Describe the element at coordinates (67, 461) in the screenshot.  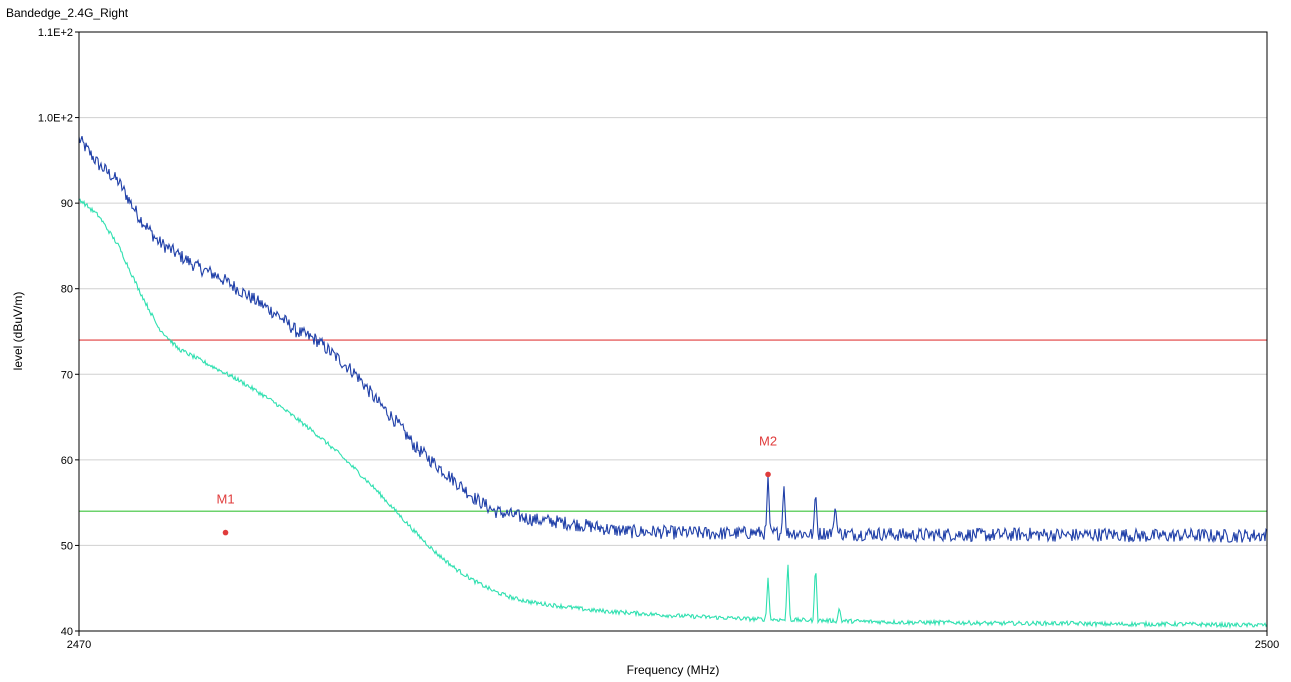
I see `y-tick-label: 60` at that location.